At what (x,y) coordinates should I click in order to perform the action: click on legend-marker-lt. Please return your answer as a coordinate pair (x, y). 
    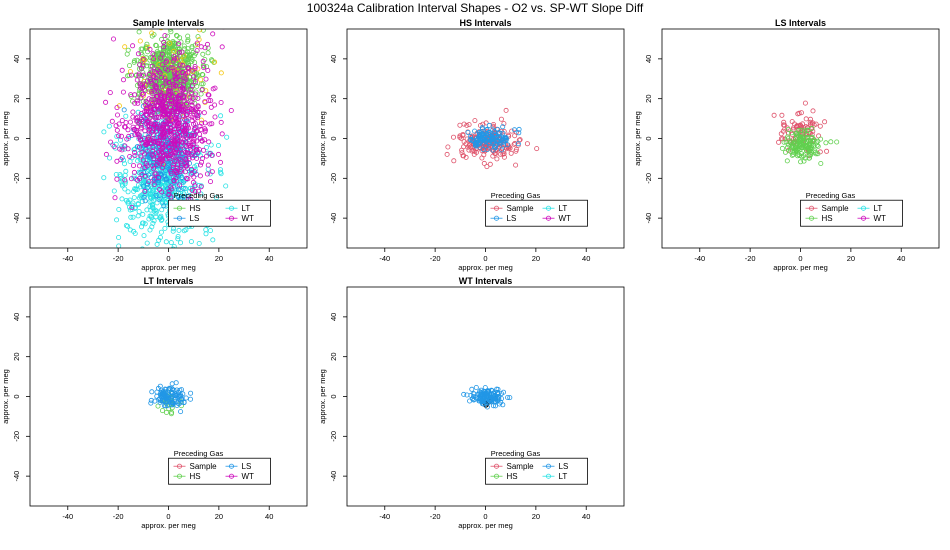
    Looking at the image, I should click on (864, 208).